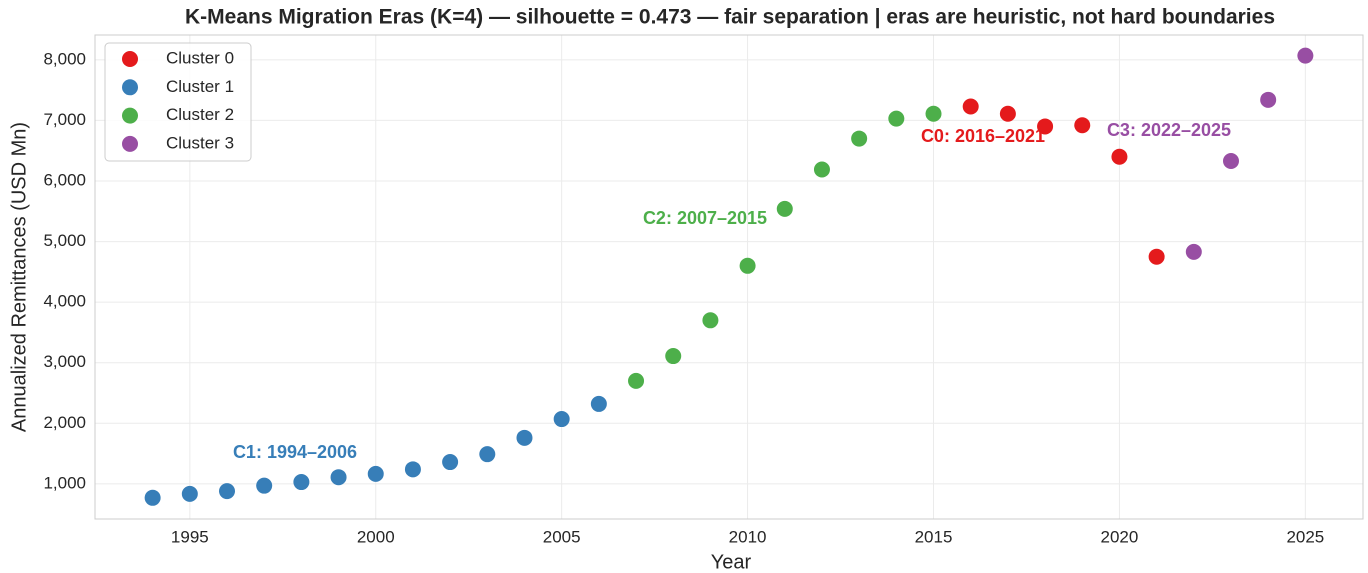  What do you see at coordinates (64, 422) in the screenshot?
I see `y-tick-label: 2,000` at bounding box center [64, 422].